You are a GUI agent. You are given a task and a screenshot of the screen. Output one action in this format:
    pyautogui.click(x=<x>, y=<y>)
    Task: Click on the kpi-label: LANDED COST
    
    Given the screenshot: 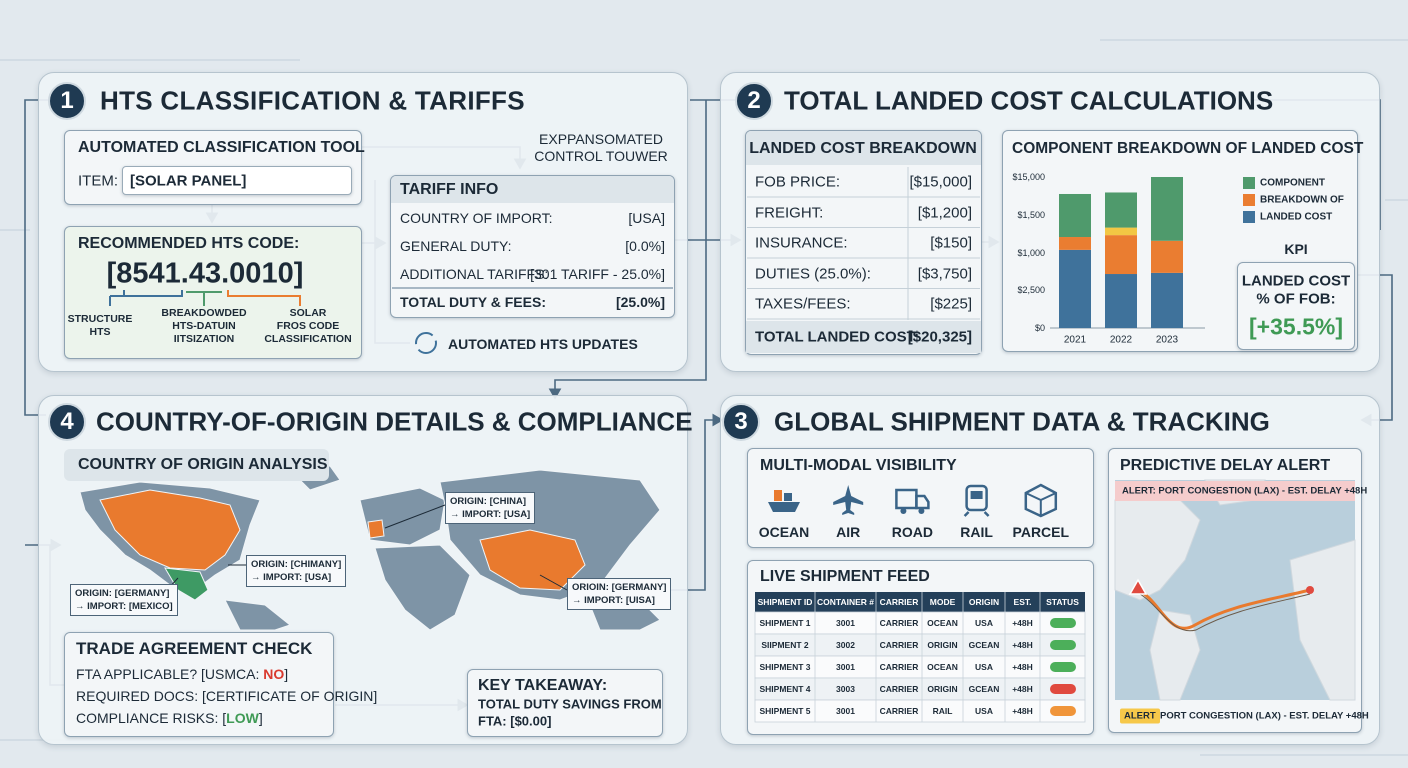 What is the action you would take?
    pyautogui.click(x=1296, y=281)
    